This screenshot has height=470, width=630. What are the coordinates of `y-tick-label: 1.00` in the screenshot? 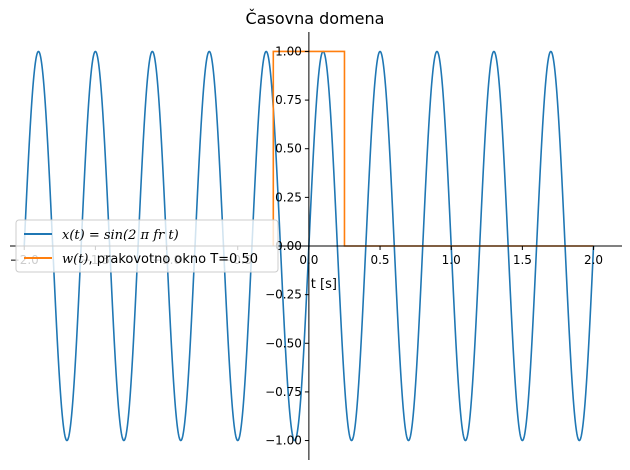 It's located at (288, 51).